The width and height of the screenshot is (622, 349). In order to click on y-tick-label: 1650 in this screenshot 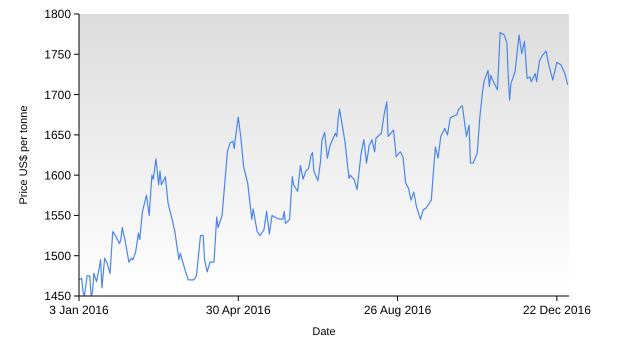, I will do `click(58, 135)`.